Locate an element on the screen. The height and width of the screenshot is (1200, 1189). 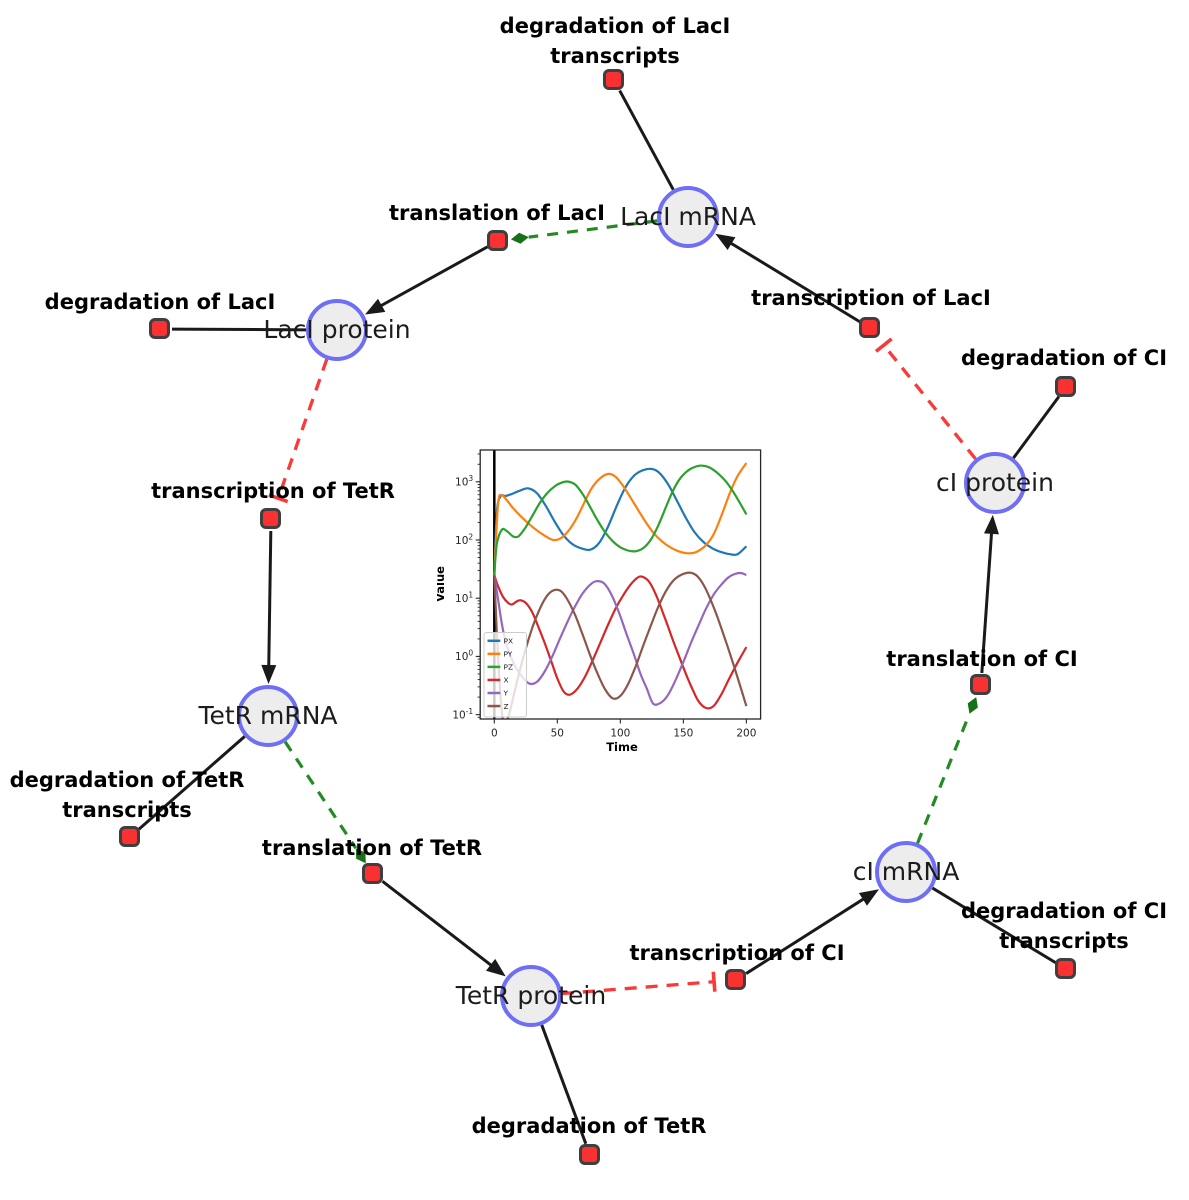
reaction-node-deg_tetr is located at coordinates (589, 1154).